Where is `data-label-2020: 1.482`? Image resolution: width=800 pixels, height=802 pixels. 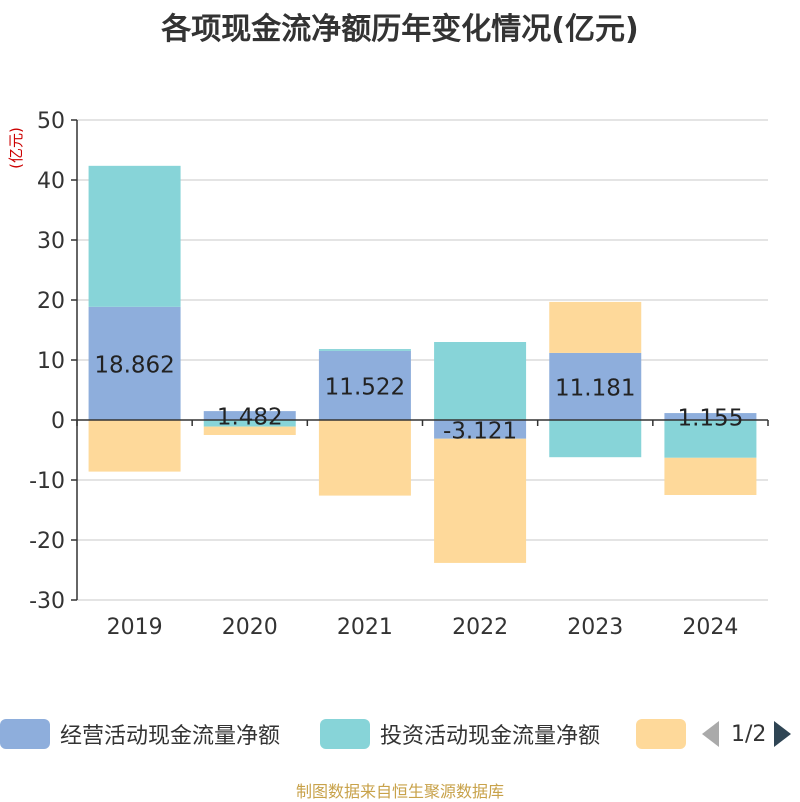 data-label-2020: 1.482 is located at coordinates (250, 418).